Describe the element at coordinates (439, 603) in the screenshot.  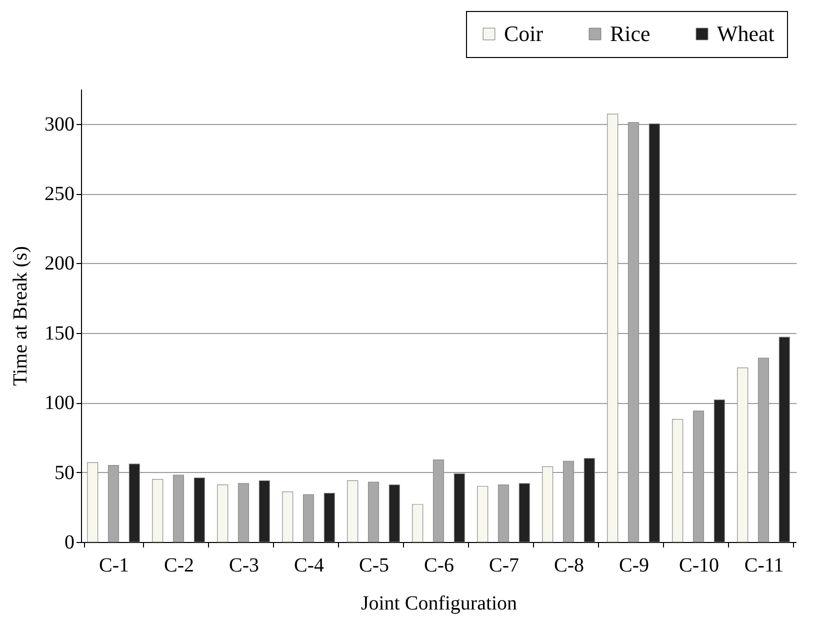
I see `x-axis-title: Joint Configuration` at that location.